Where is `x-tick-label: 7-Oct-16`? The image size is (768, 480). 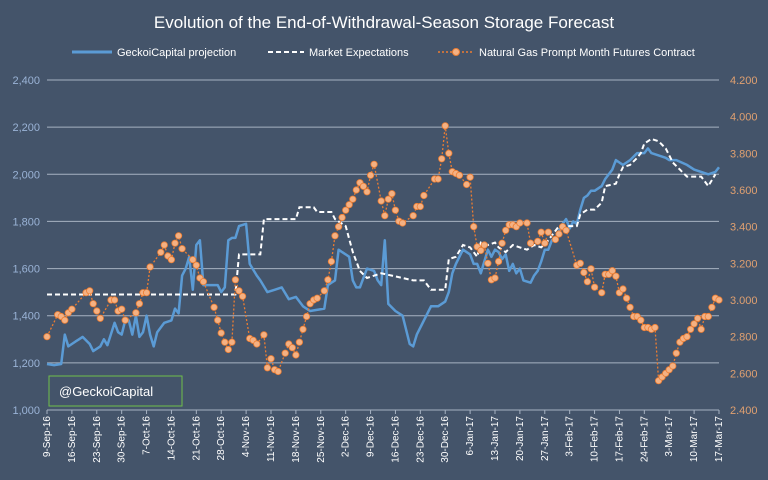 x-tick-label: 7-Oct-16 is located at coordinates (147, 435).